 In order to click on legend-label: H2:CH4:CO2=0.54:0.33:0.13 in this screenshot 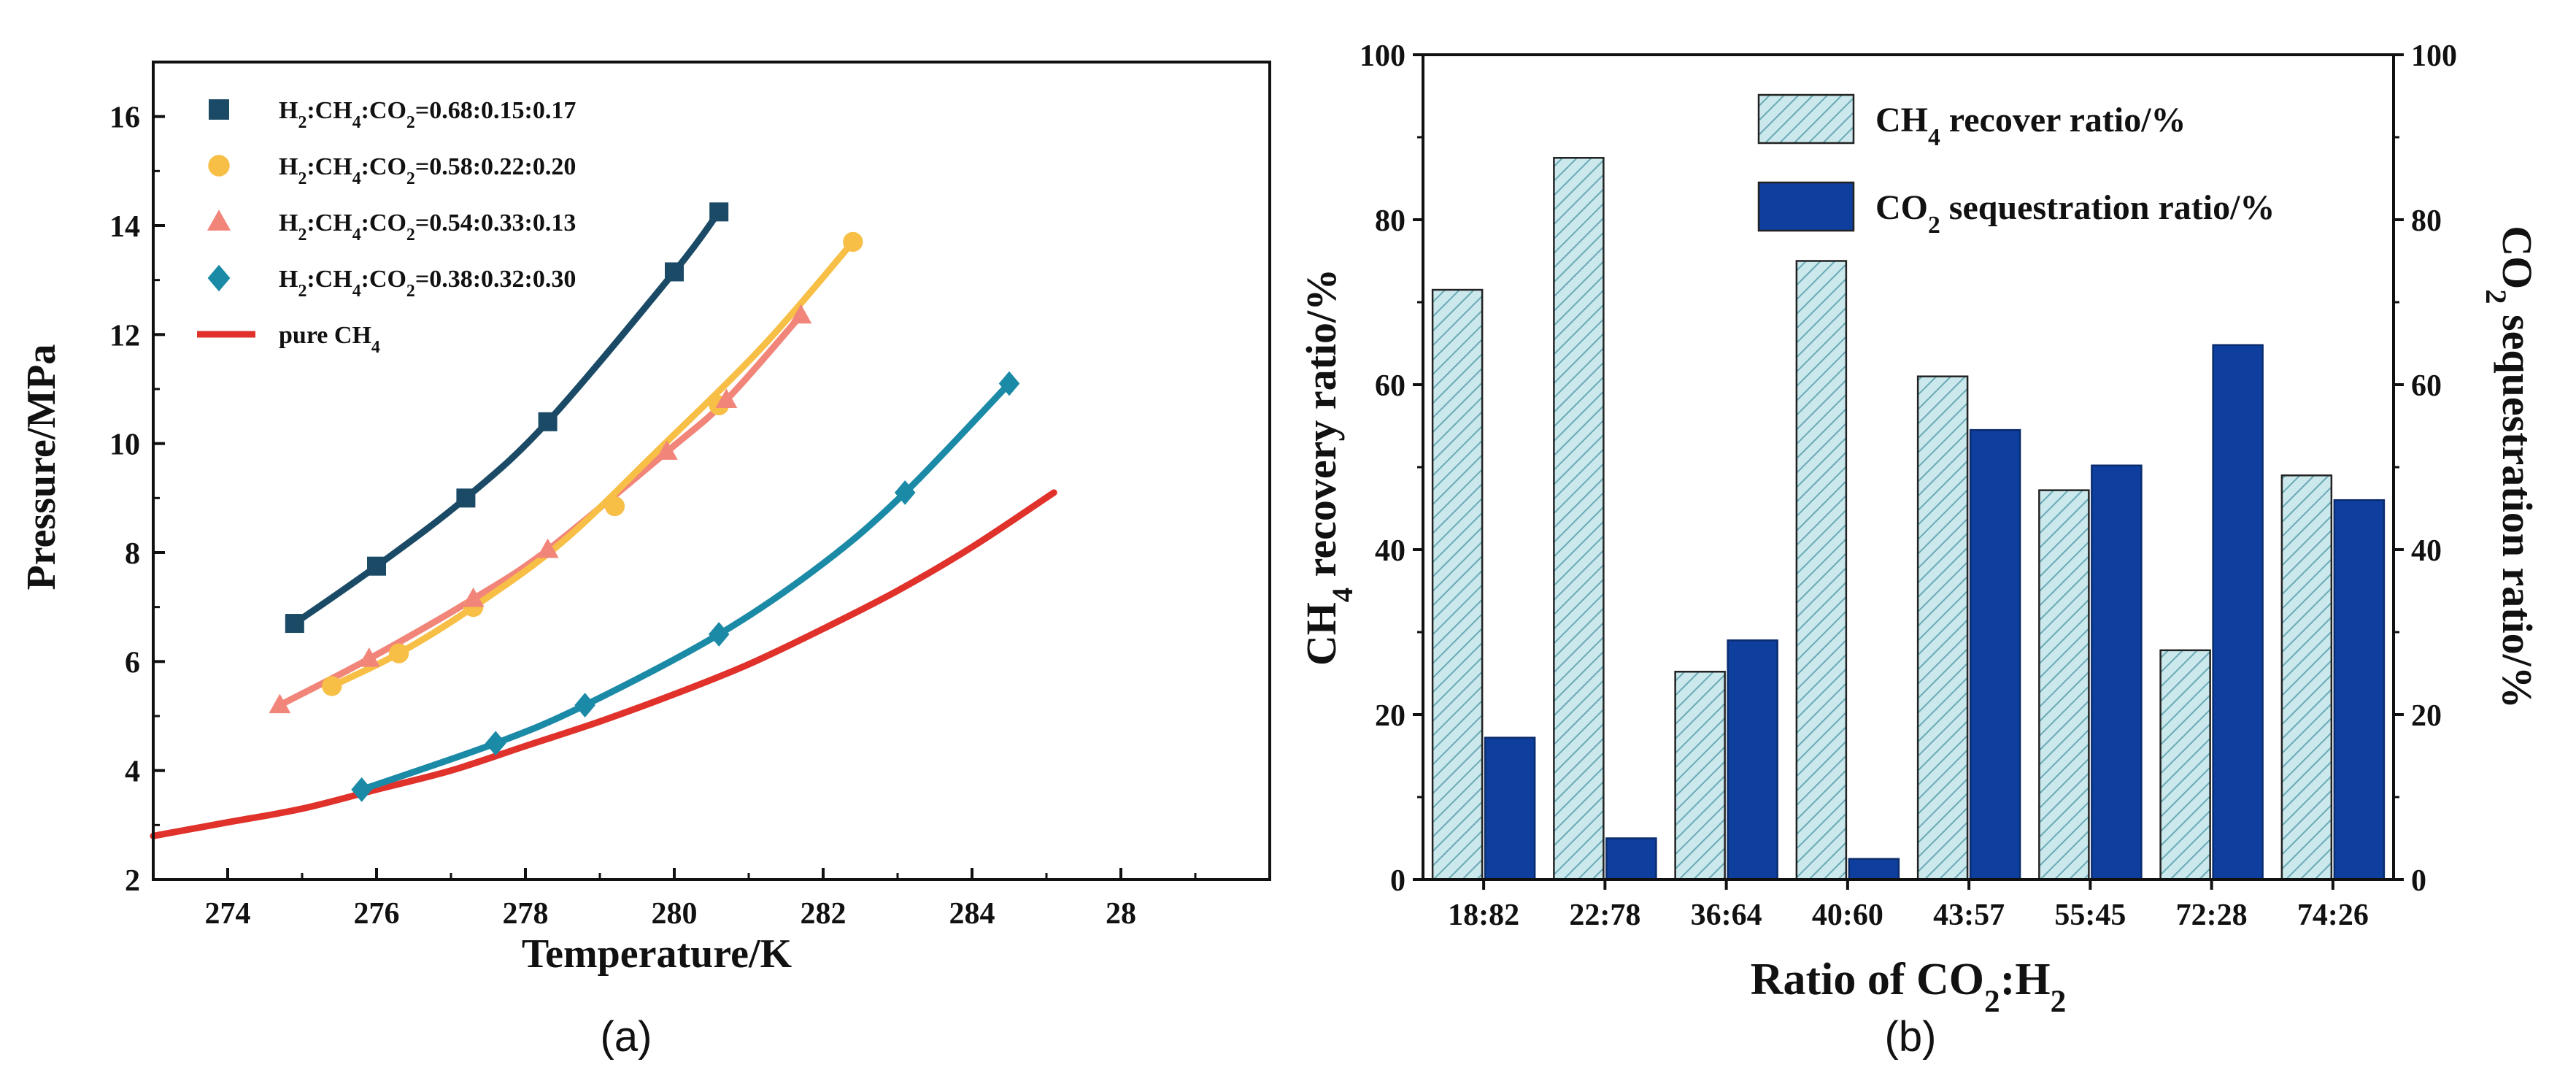, I will do `click(427, 227)`.